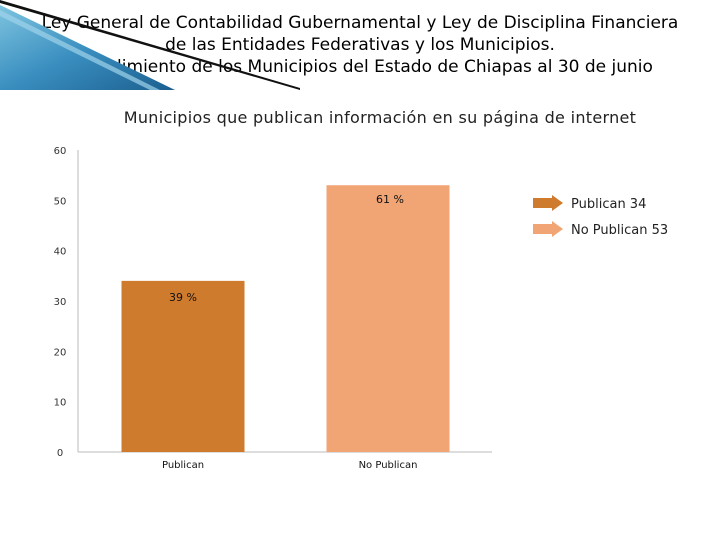  What do you see at coordinates (60, 302) in the screenshot?
I see `y-tick-label: 30` at bounding box center [60, 302].